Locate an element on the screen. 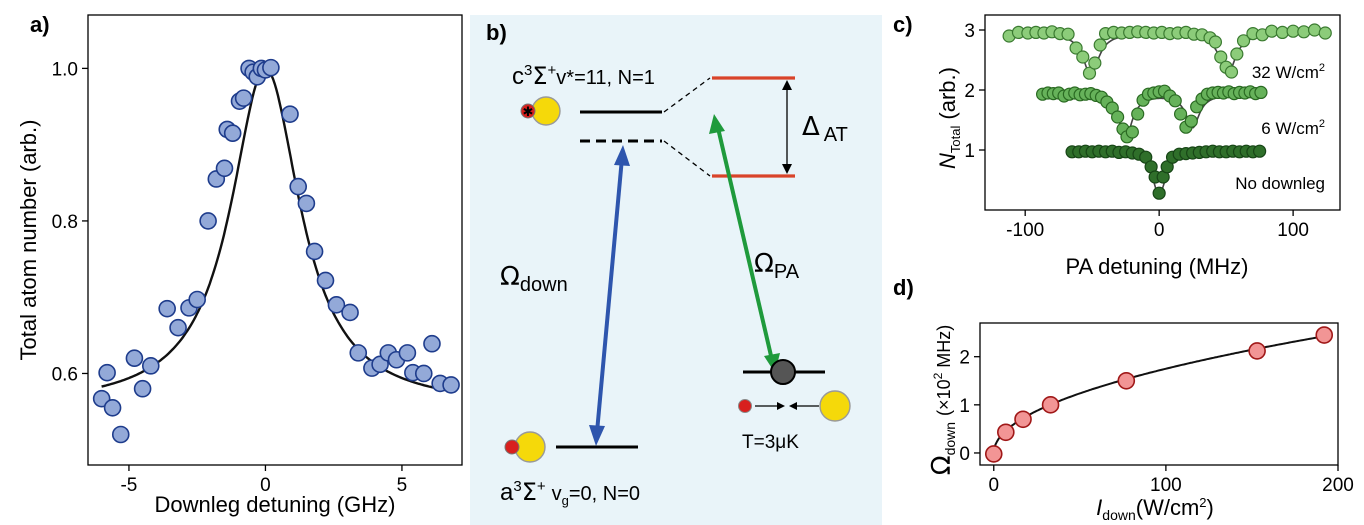 The height and width of the screenshot is (525, 1364). molecule-icon is located at coordinates (783, 372).